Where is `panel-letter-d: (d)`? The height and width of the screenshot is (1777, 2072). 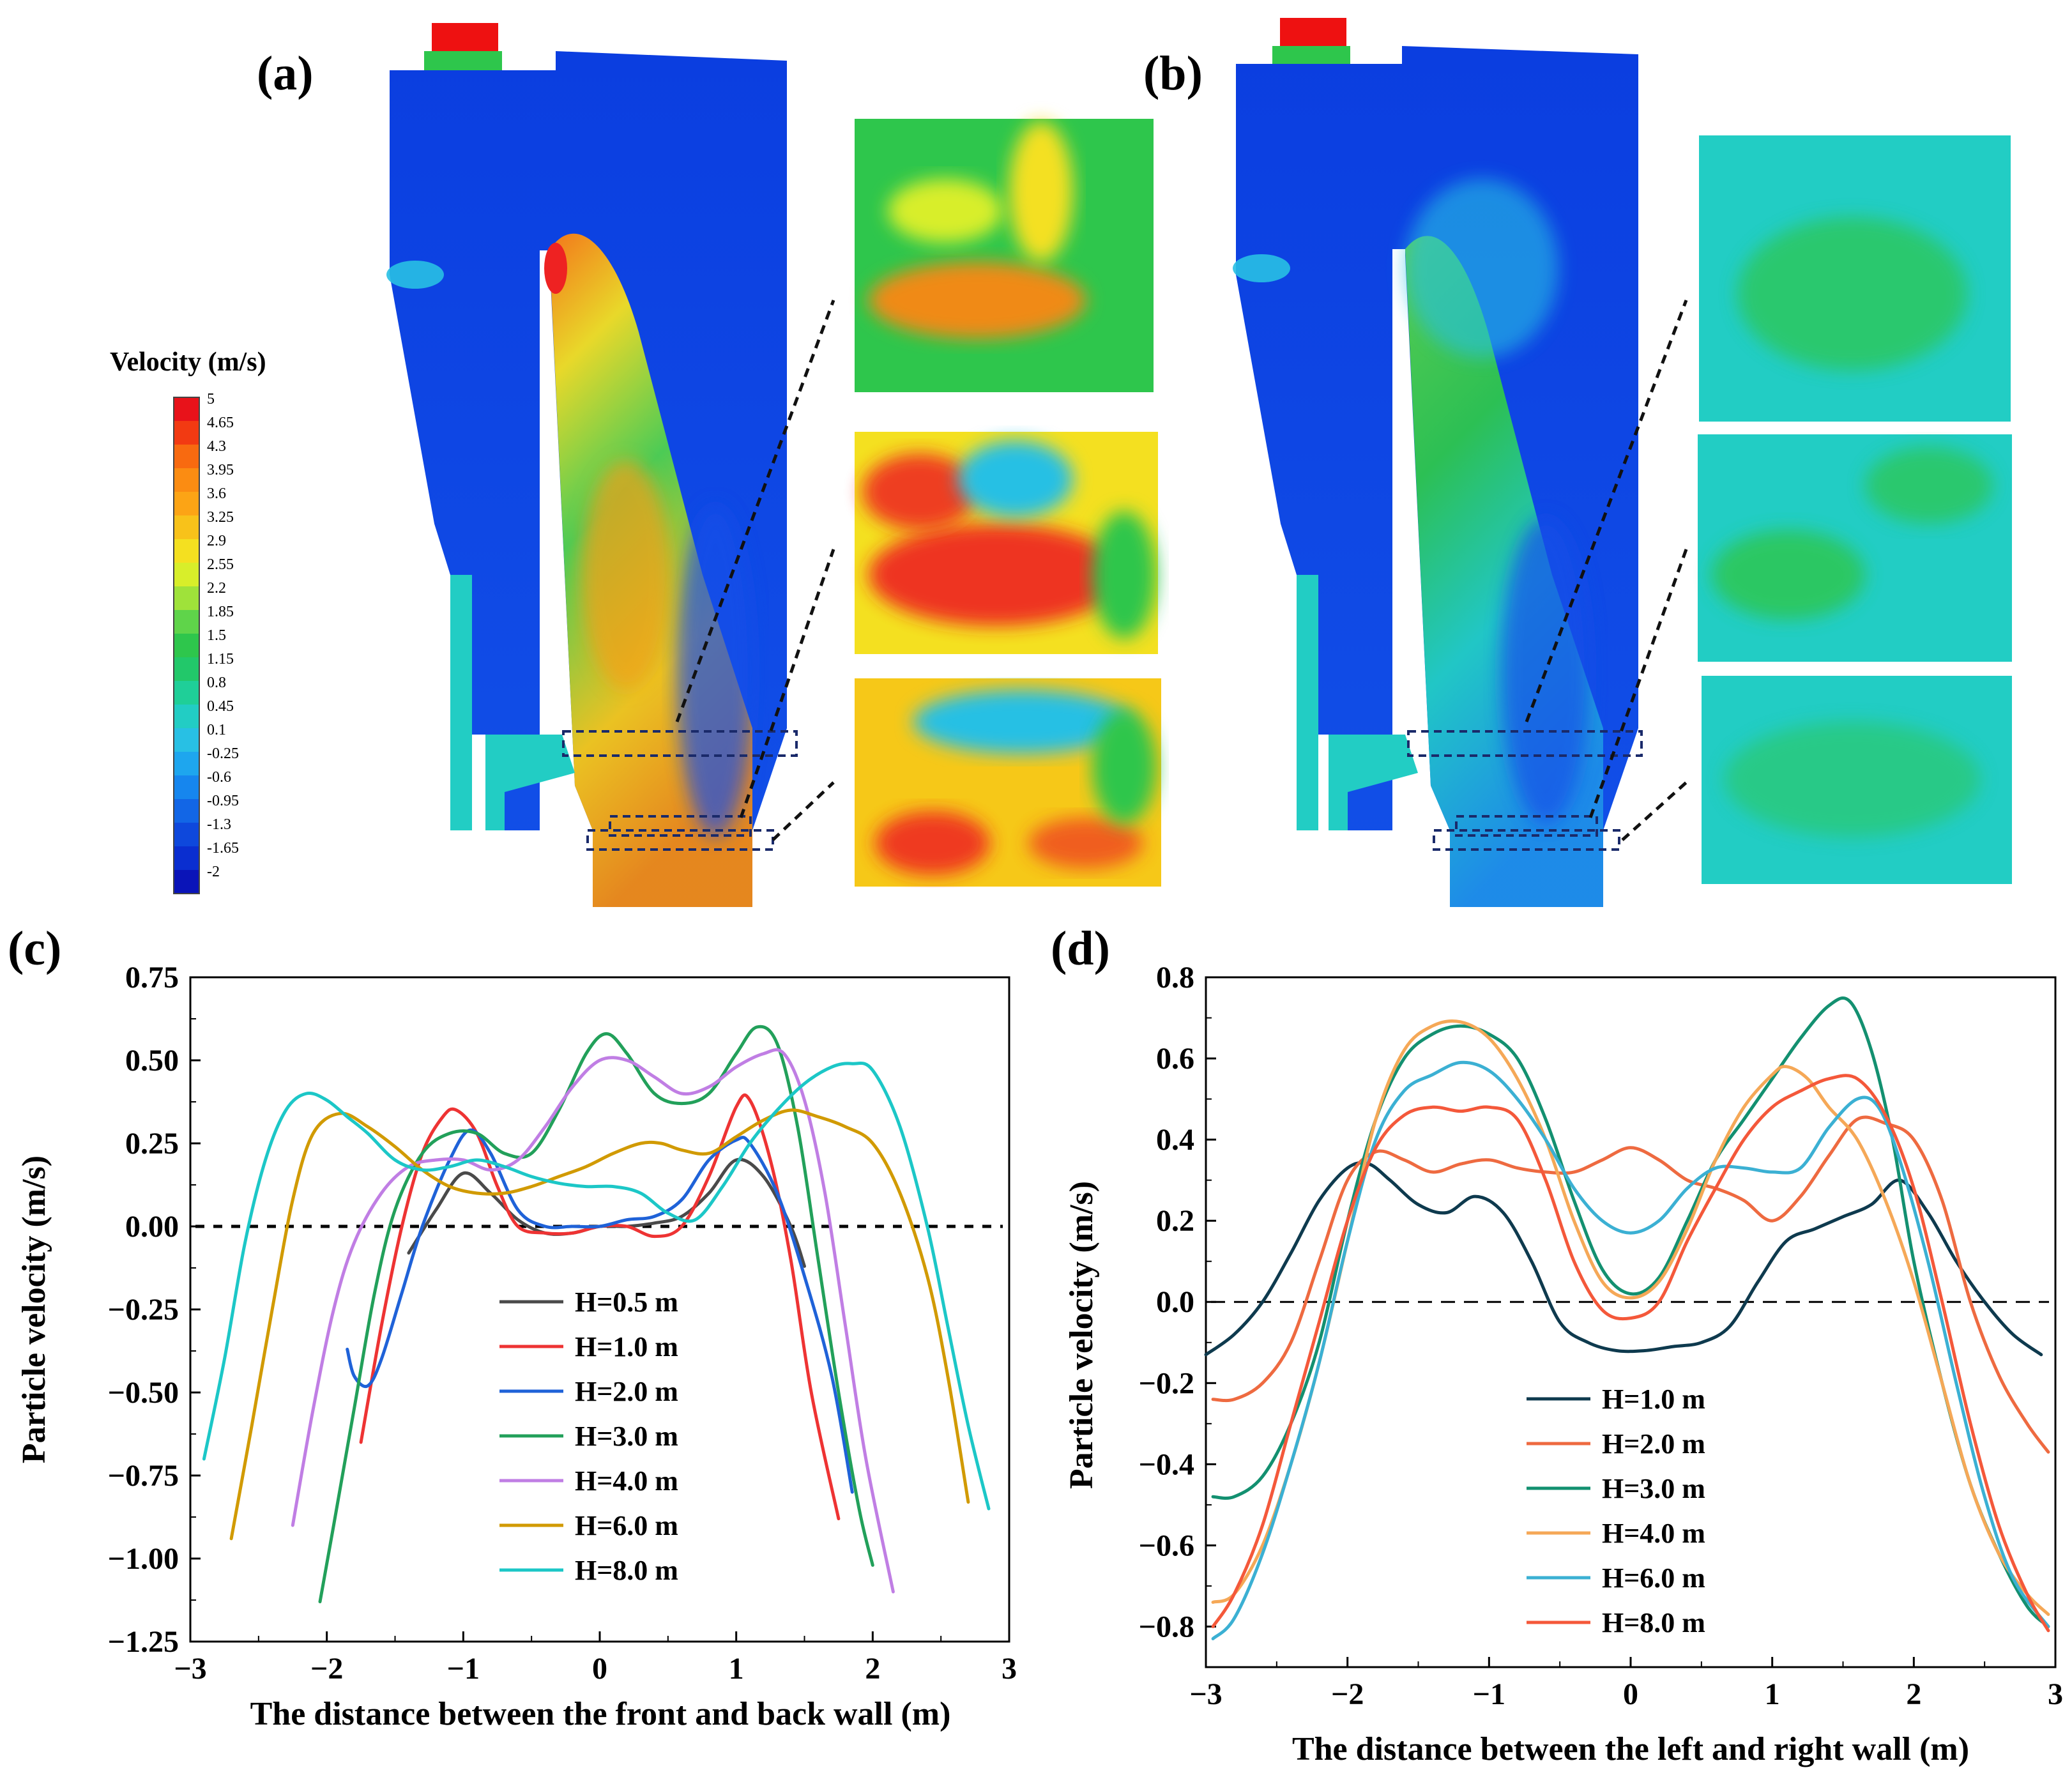
panel-letter-d: (d) is located at coordinates (1080, 948).